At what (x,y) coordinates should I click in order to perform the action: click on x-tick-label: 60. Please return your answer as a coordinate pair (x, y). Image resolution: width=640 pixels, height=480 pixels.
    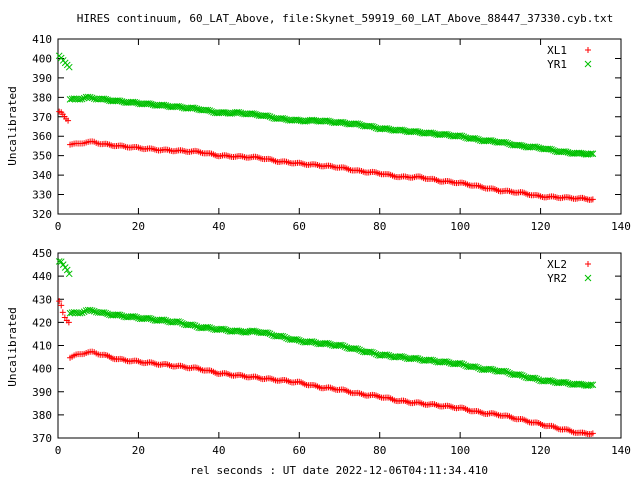
    Looking at the image, I should click on (299, 226).